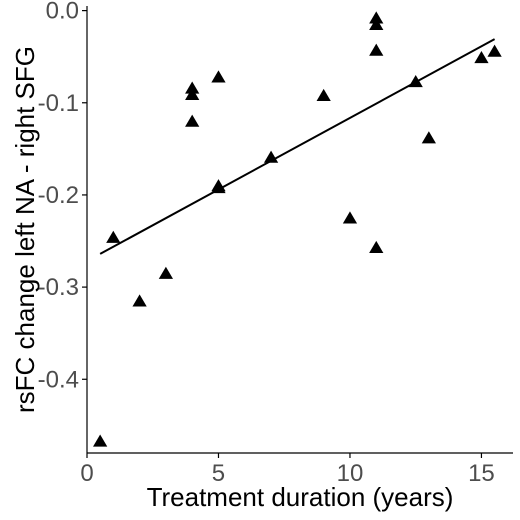 This screenshot has width=520, height=520. I want to click on x-axis: 0 5 10 15, so click(296, 469).